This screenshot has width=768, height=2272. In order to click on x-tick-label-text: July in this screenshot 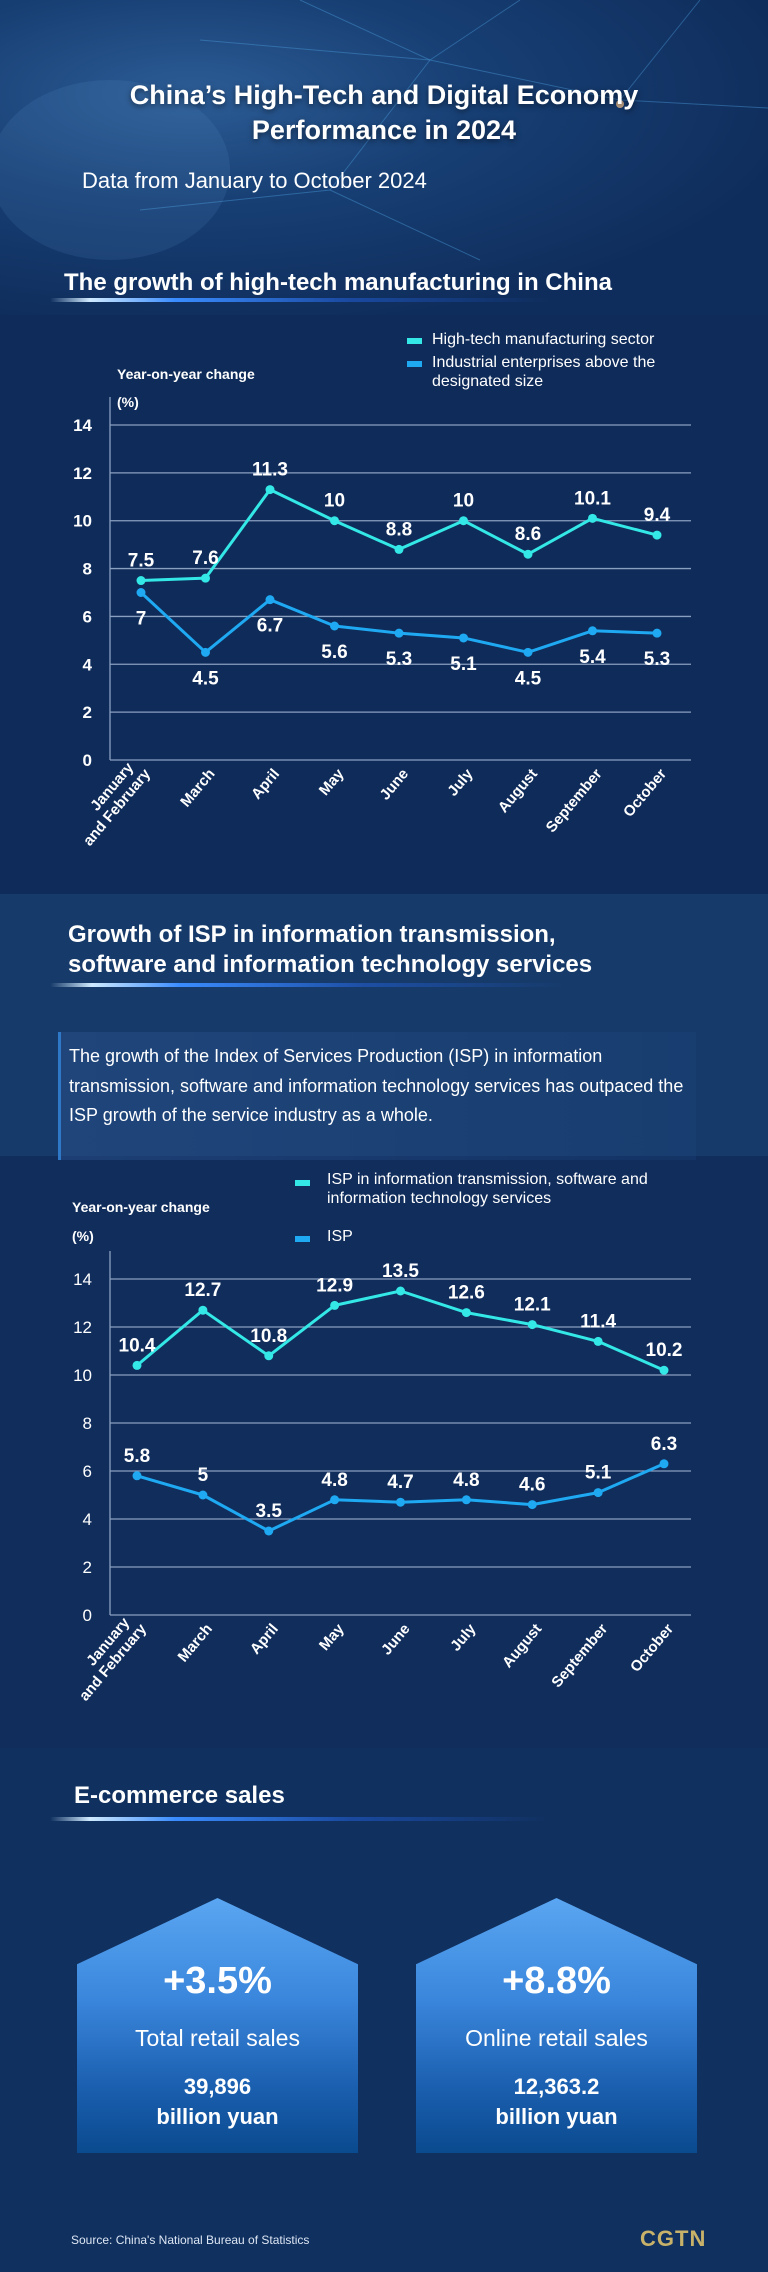, I will do `click(460, 782)`.